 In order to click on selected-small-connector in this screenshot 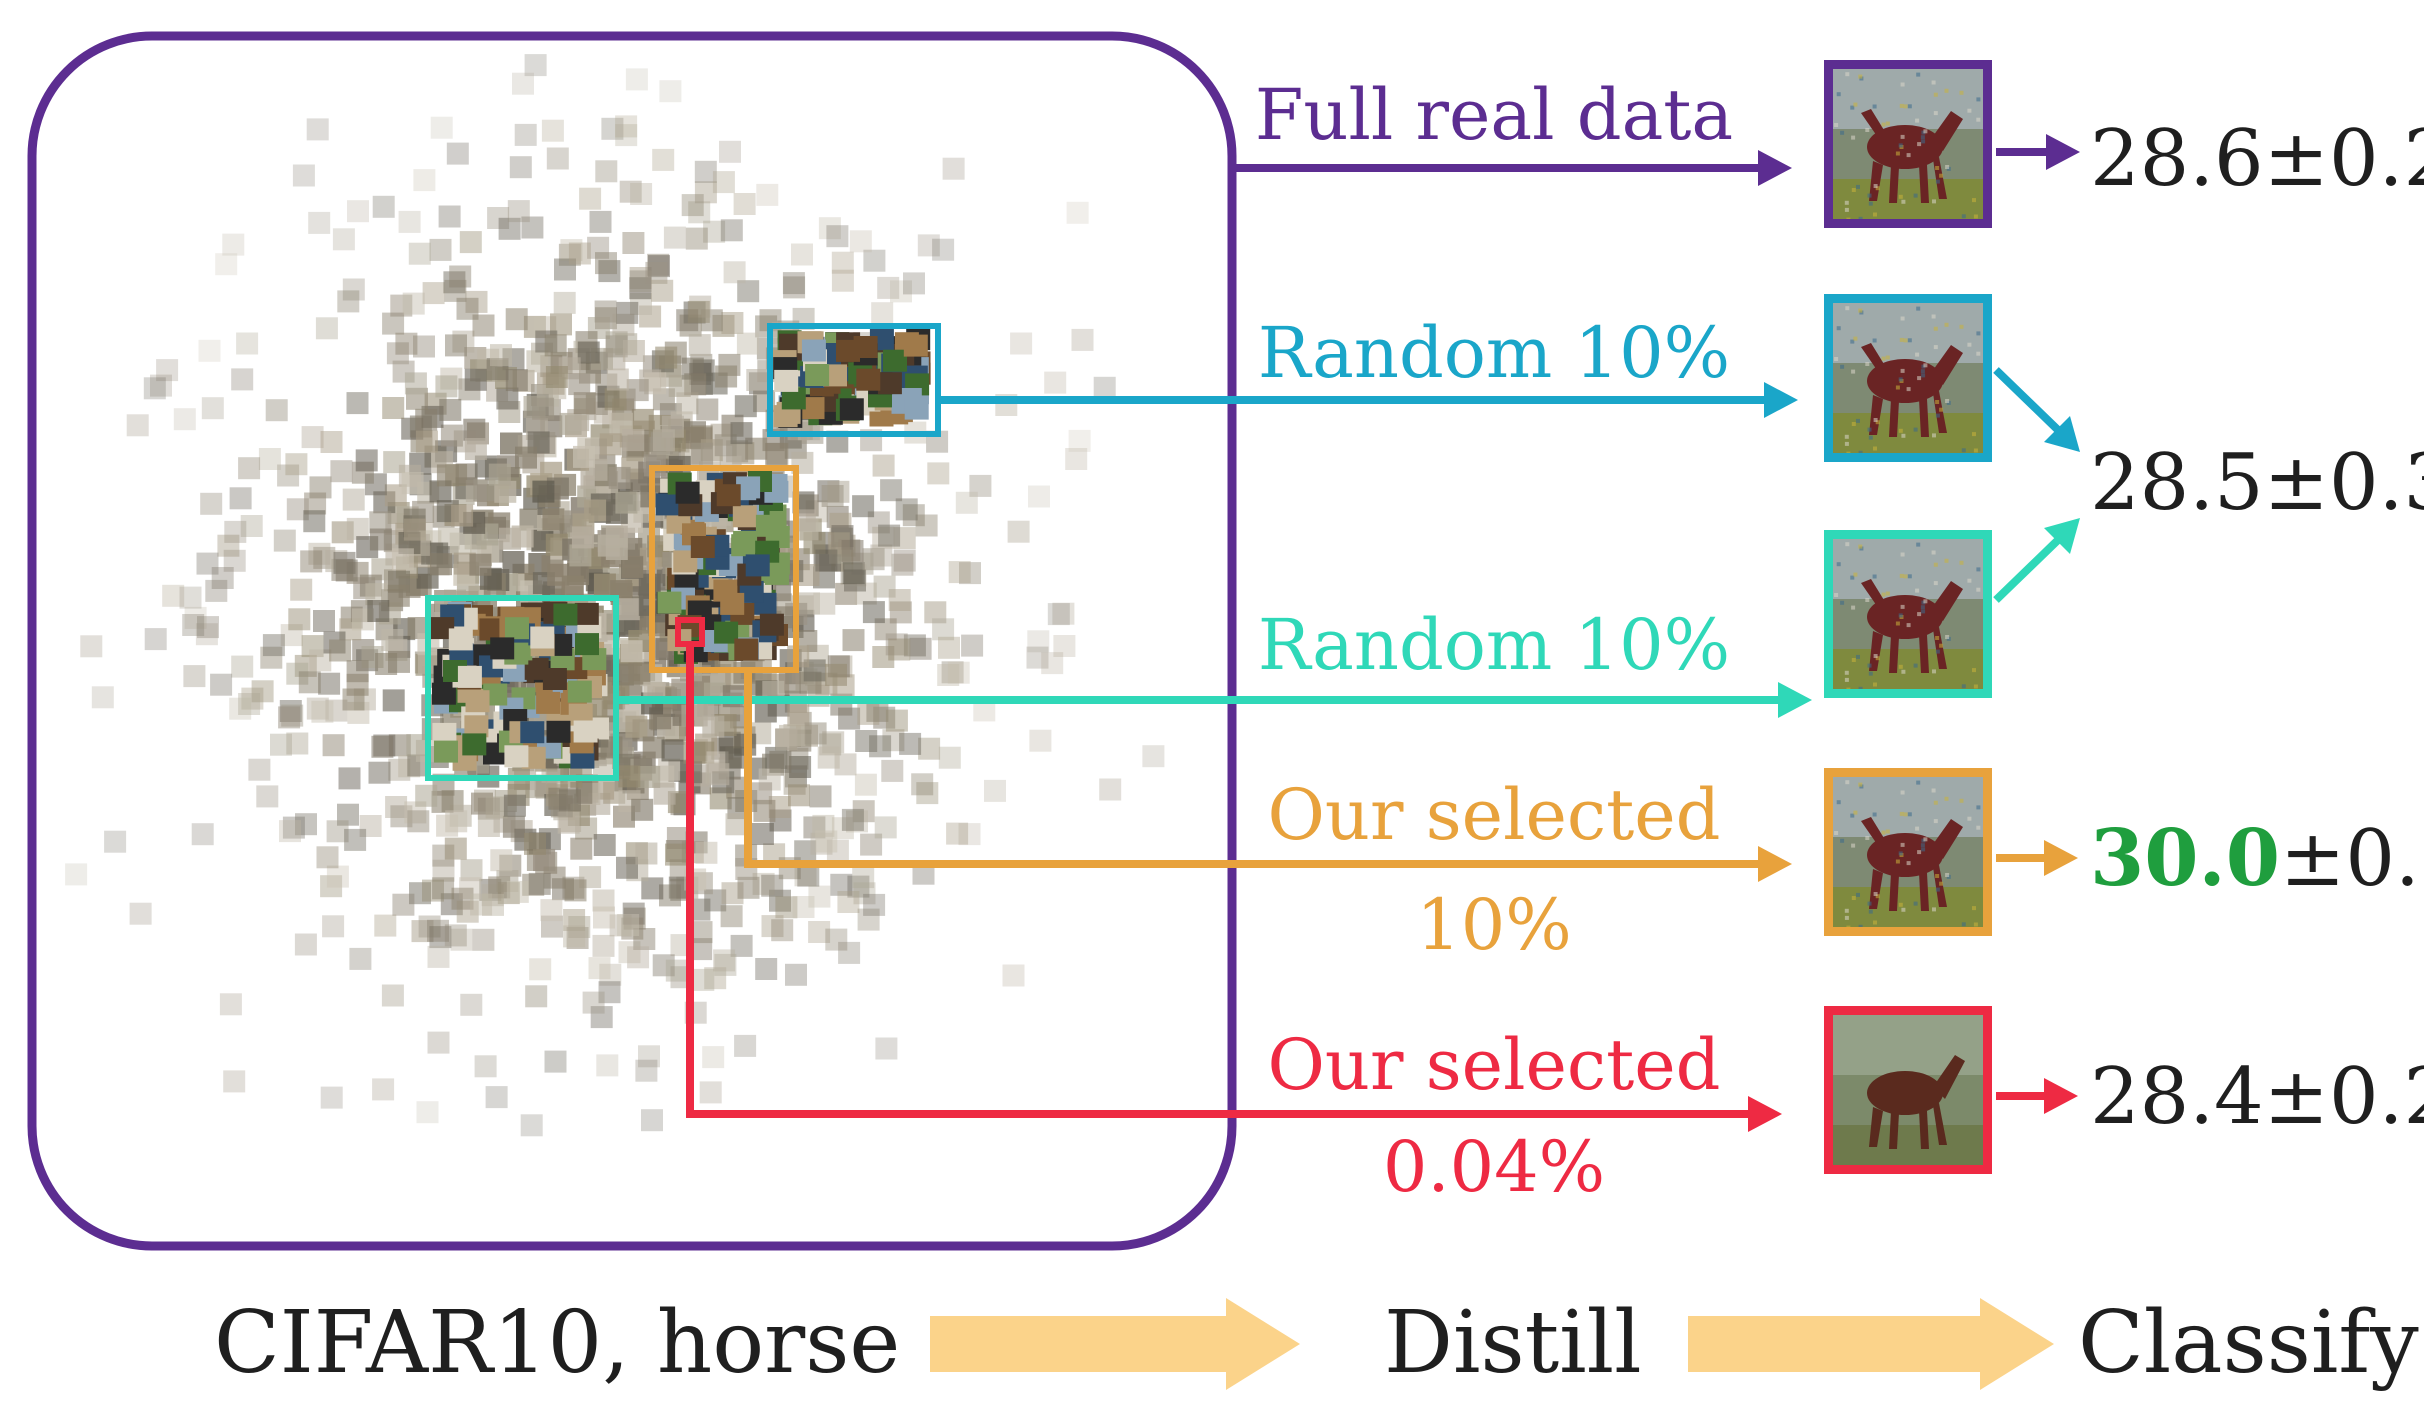, I will do `click(1218, 881)`.